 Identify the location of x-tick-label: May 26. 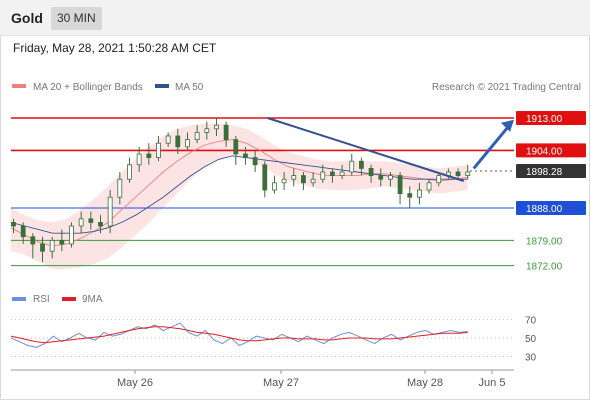
(135, 383).